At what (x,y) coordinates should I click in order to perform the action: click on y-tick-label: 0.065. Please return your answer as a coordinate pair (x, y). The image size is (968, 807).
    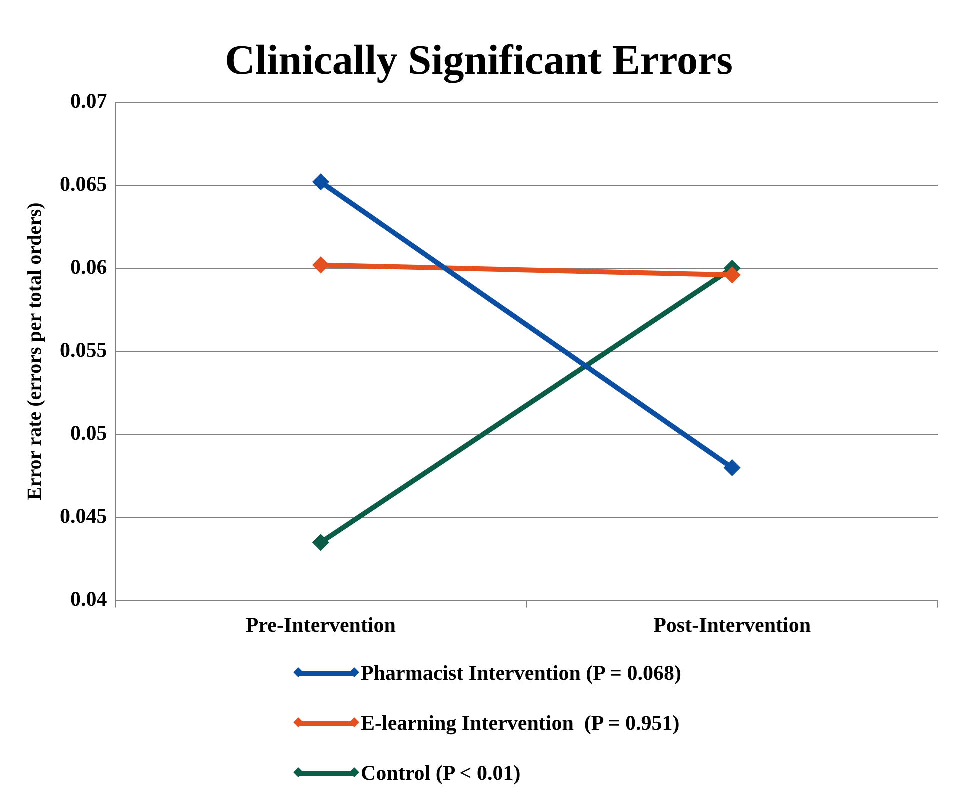
    Looking at the image, I should click on (84, 184).